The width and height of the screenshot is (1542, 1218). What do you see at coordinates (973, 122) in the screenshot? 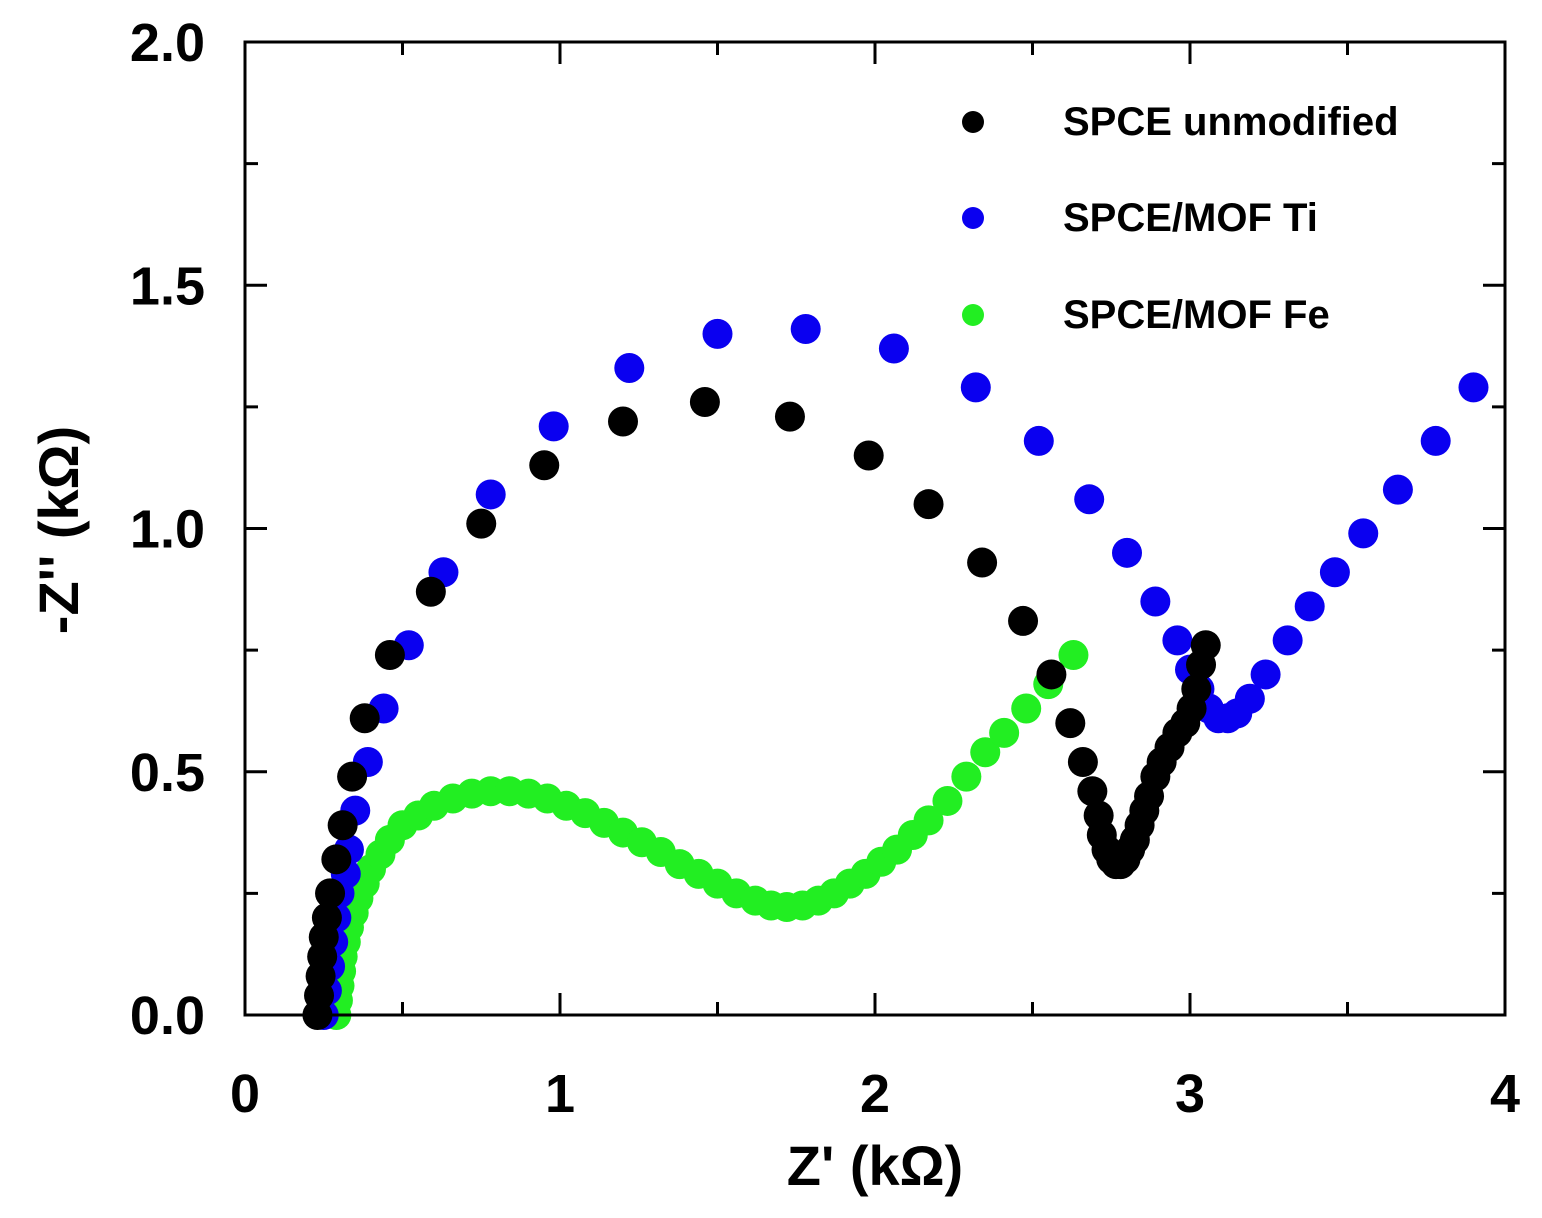
I see `legend-marker-spce-unmodified` at bounding box center [973, 122].